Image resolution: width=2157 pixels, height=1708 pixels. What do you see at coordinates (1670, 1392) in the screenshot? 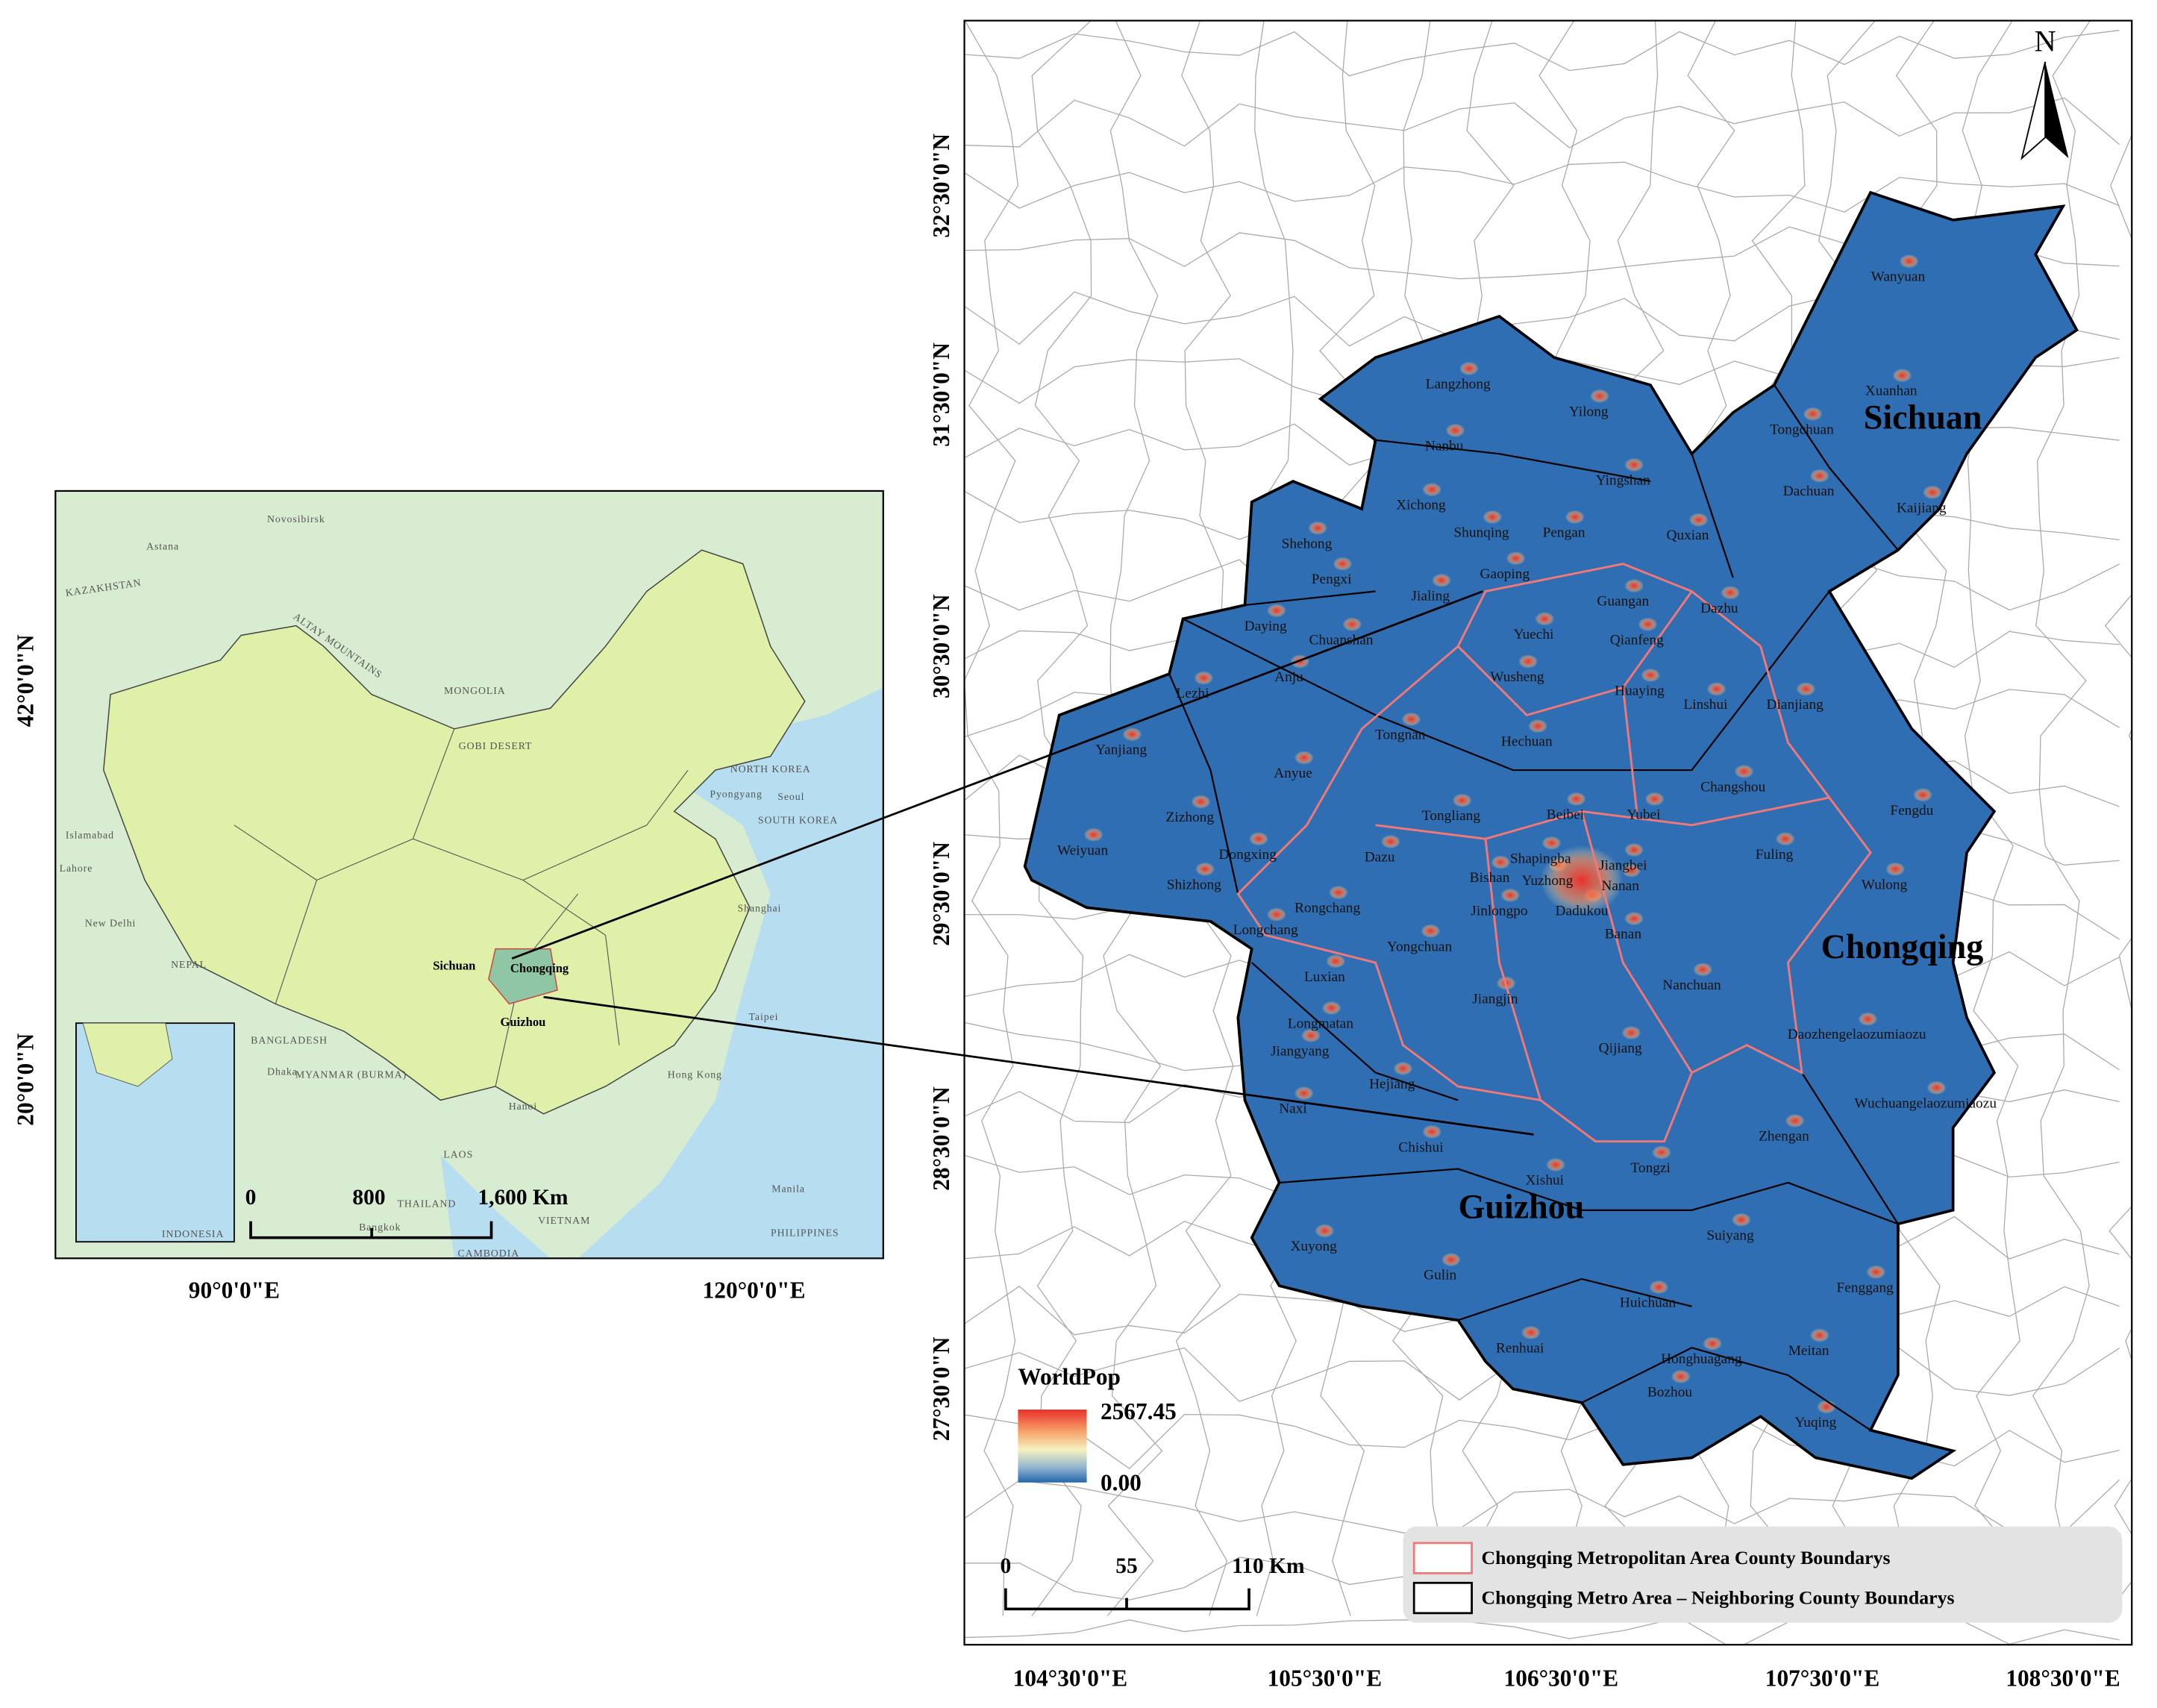
I see `county-label: Bozhou` at bounding box center [1670, 1392].